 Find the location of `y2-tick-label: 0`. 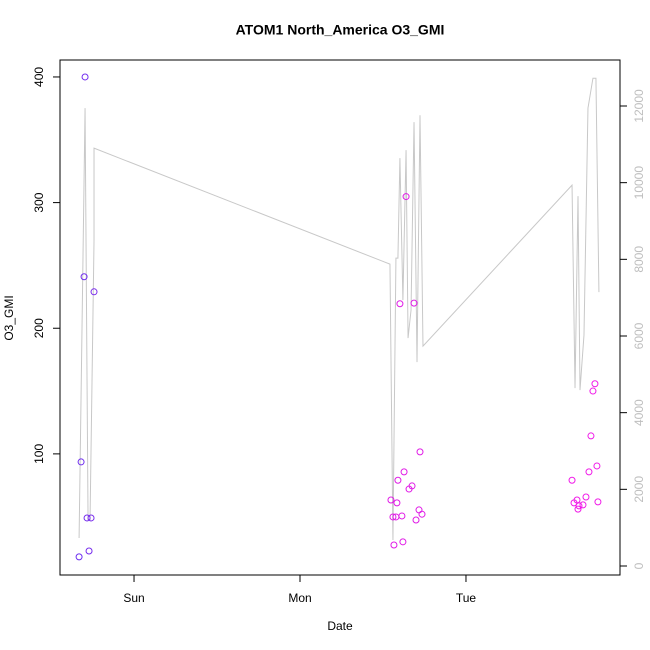

y2-tick-label: 0 is located at coordinates (639, 565).